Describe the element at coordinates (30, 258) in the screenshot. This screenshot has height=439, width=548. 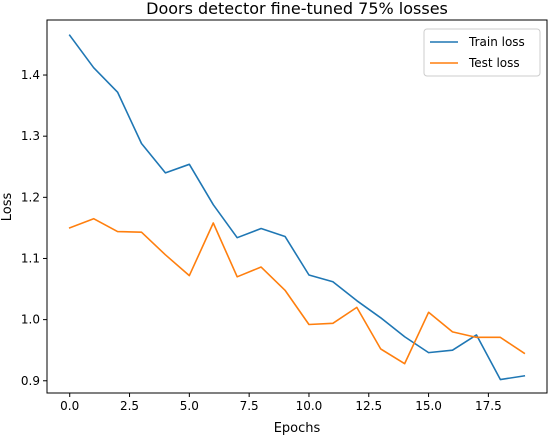
I see `y-tick-label: 1.1` at that location.